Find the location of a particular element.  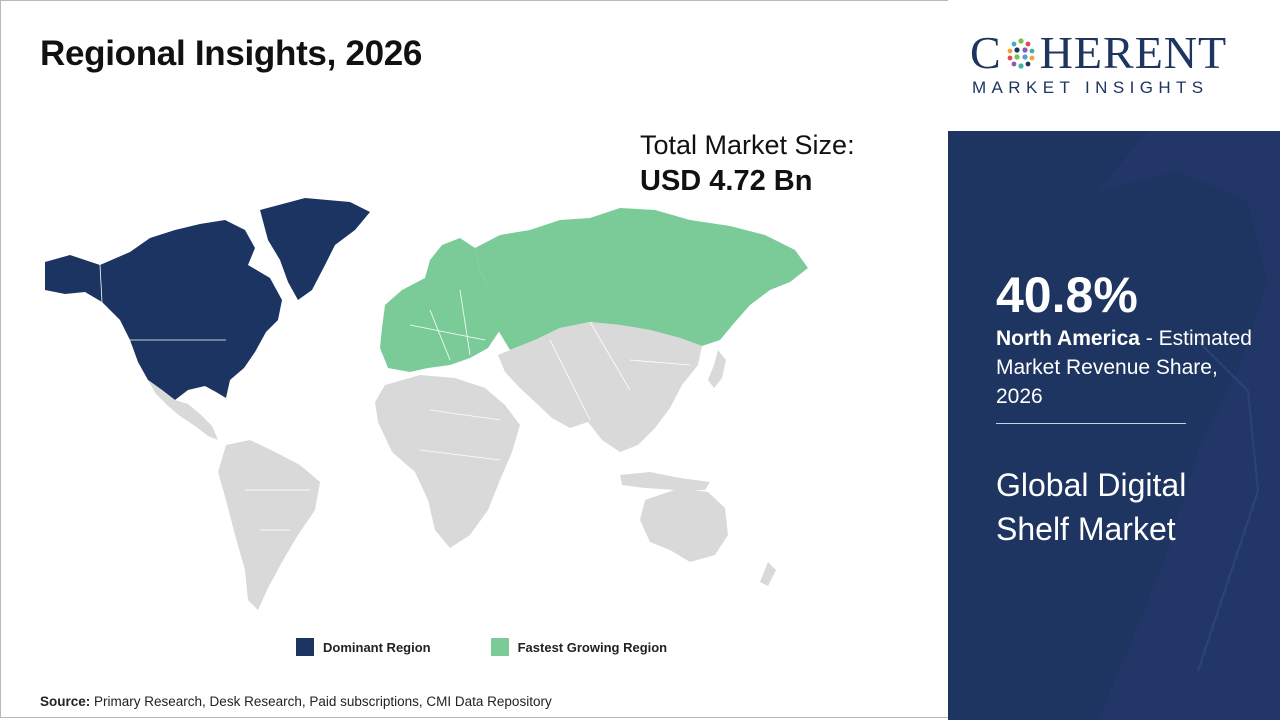

map-region-asia is located at coordinates (600, 387).